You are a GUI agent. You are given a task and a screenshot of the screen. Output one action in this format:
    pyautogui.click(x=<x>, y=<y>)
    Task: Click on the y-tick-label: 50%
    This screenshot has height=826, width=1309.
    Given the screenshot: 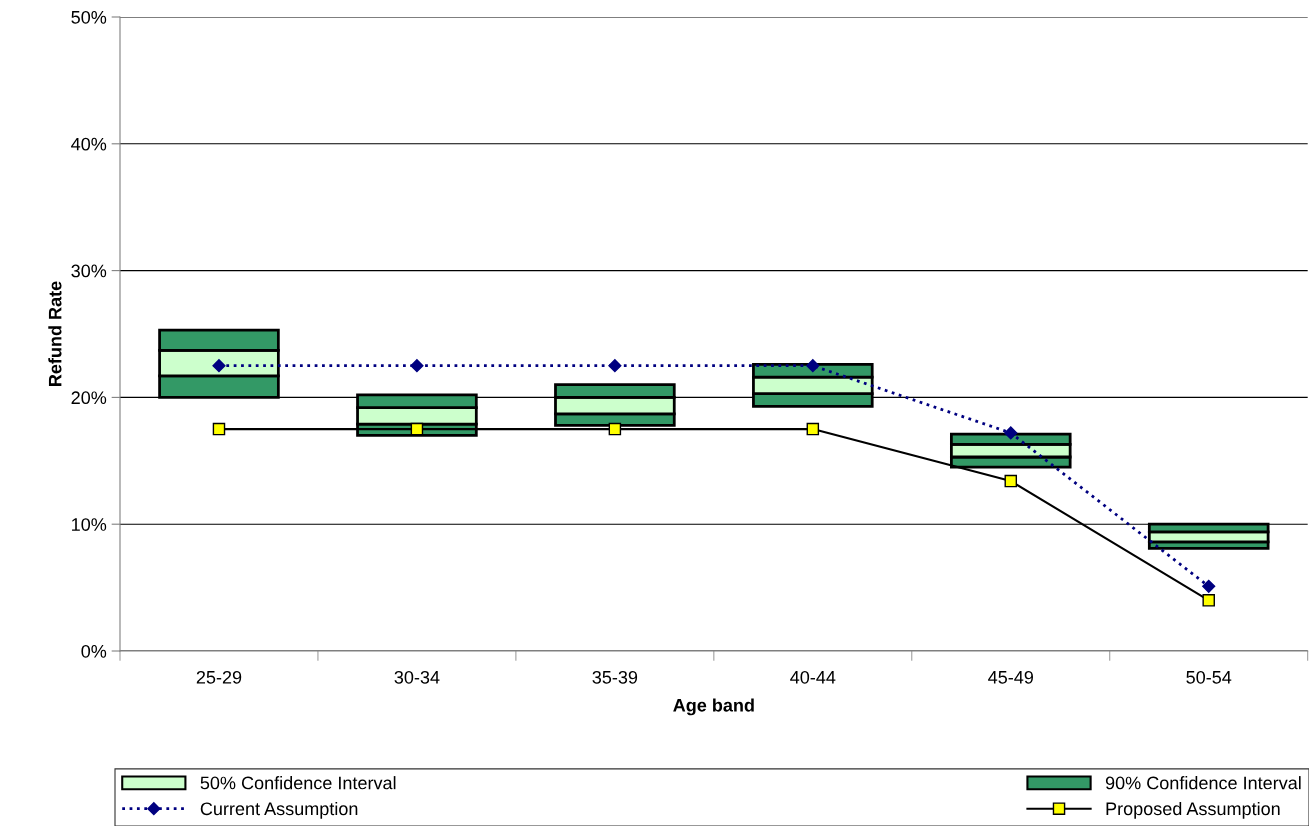 What is the action you would take?
    pyautogui.click(x=89, y=17)
    